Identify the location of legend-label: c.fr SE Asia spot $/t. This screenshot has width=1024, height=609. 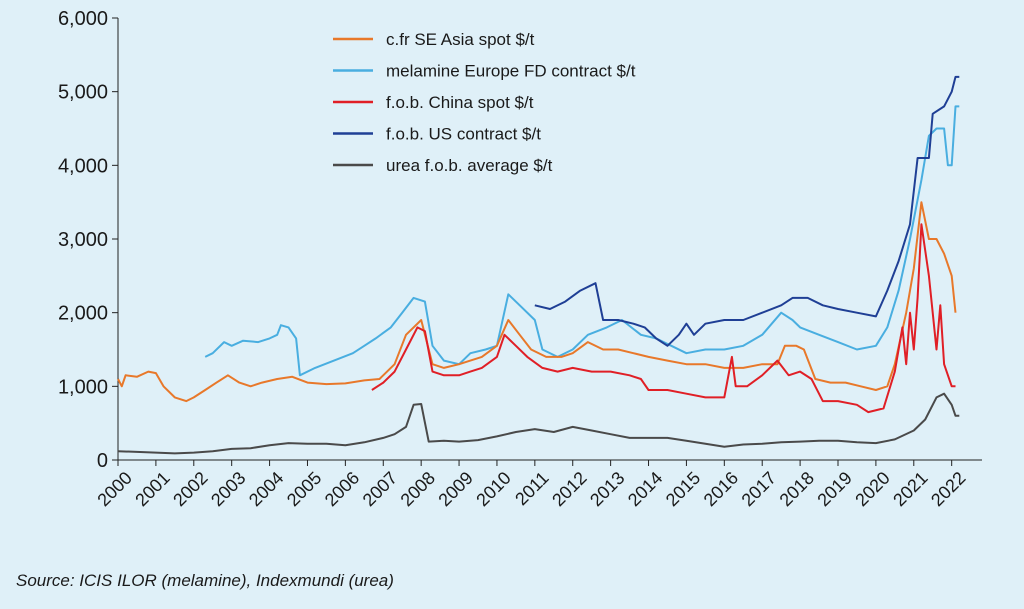
(460, 39).